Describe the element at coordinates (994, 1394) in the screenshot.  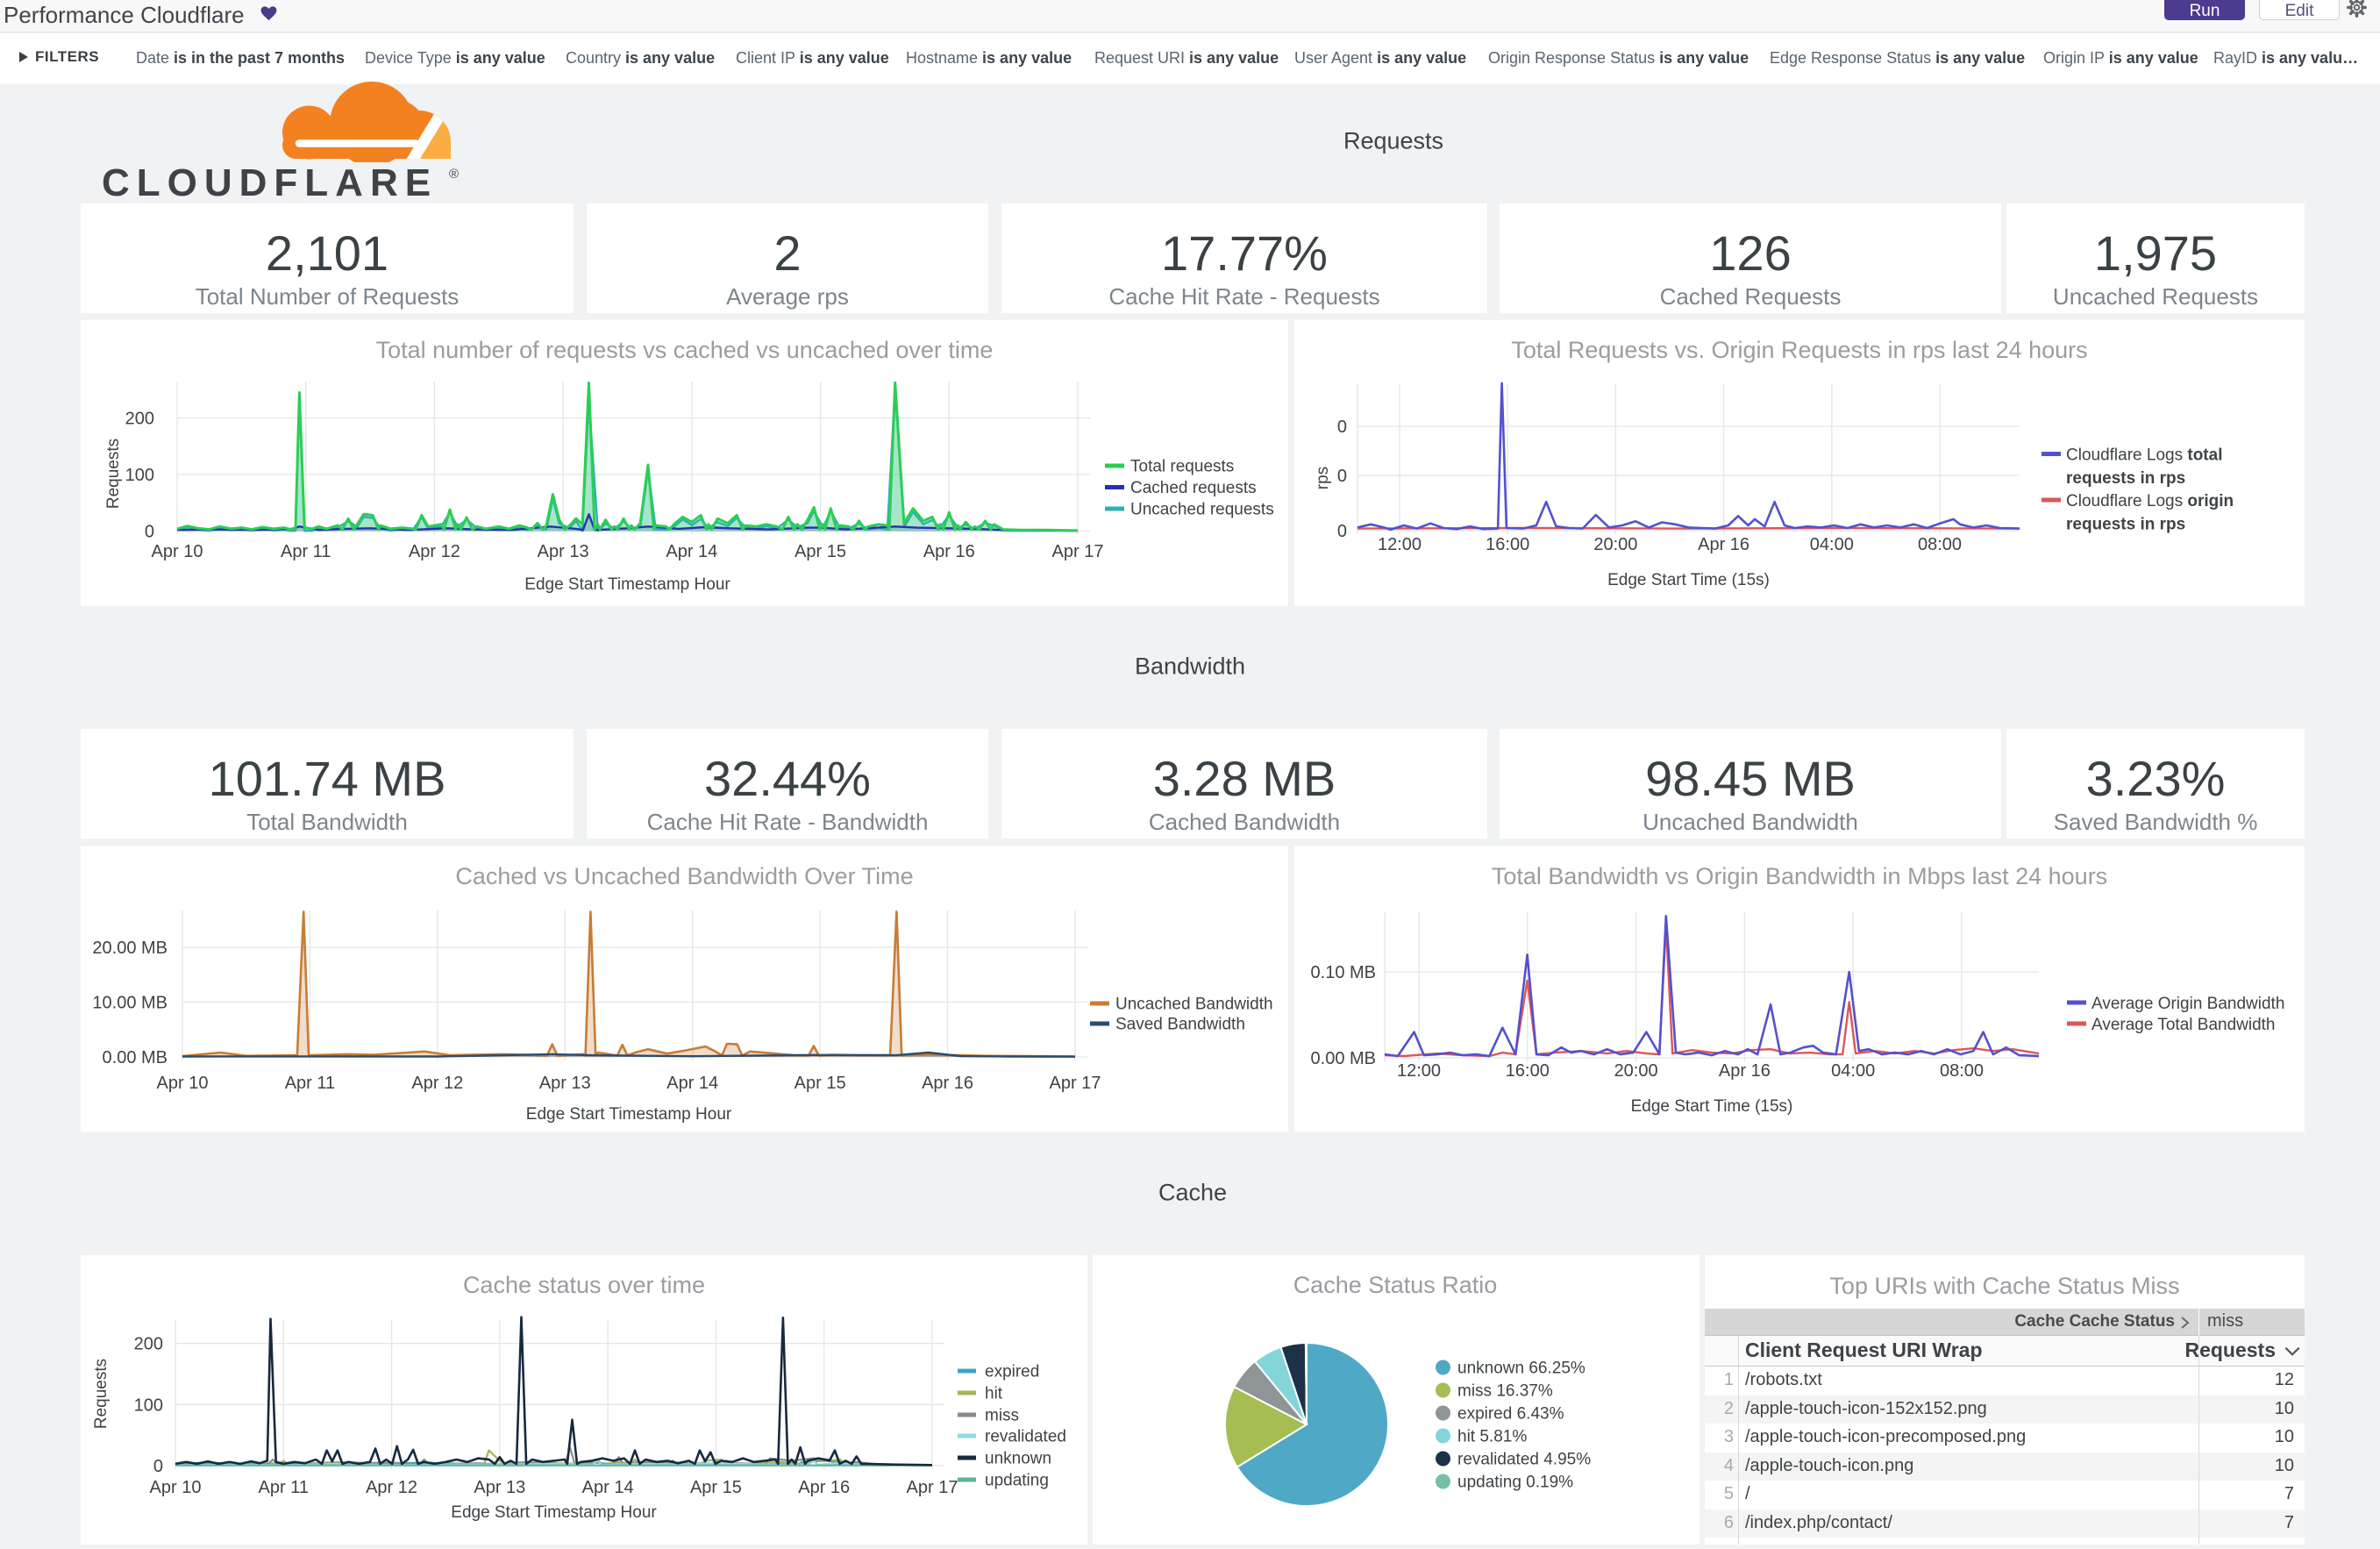
I see `svg-text: hit` at that location.